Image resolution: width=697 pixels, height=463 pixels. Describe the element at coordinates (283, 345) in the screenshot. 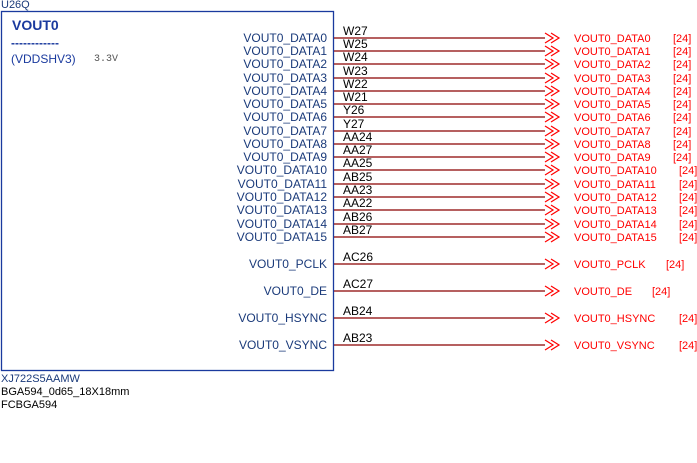

I see `pin-name: VOUT0_VSYNC` at that location.